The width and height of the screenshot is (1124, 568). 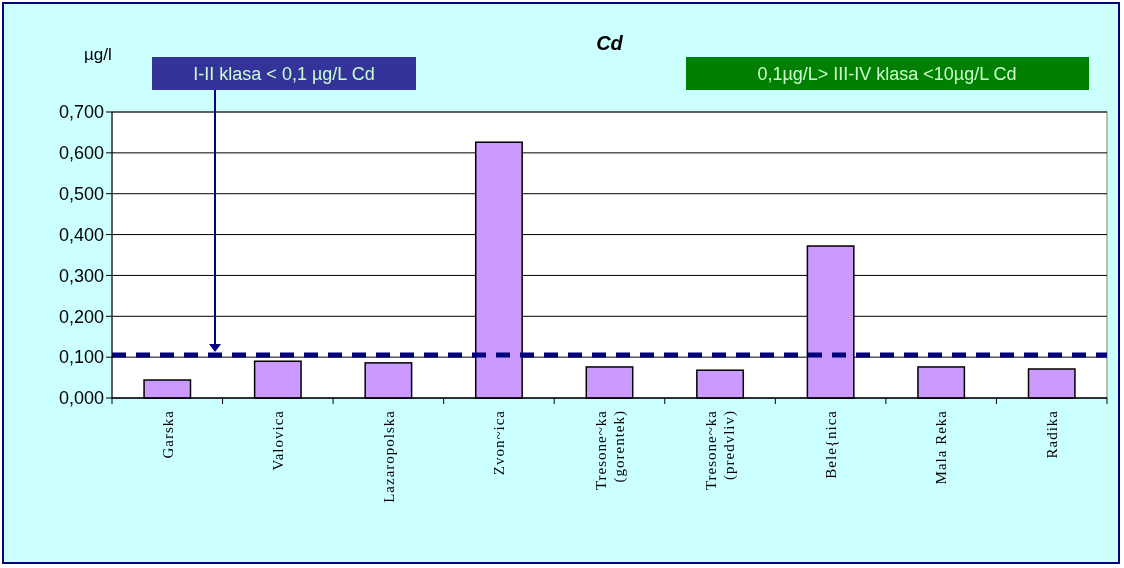 I want to click on x-tick-label: Lazaropolska, so click(x=388, y=456).